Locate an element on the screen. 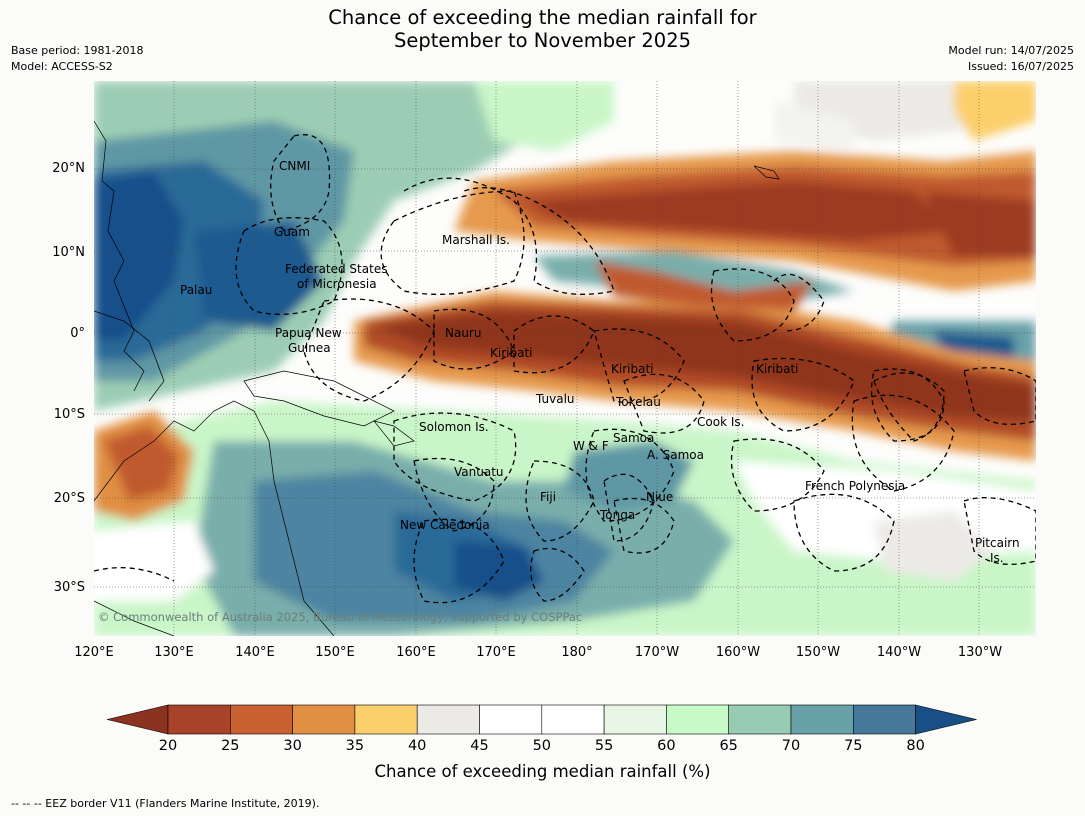 This screenshot has width=1085, height=816. label-png-2: Guinea is located at coordinates (309, 348).